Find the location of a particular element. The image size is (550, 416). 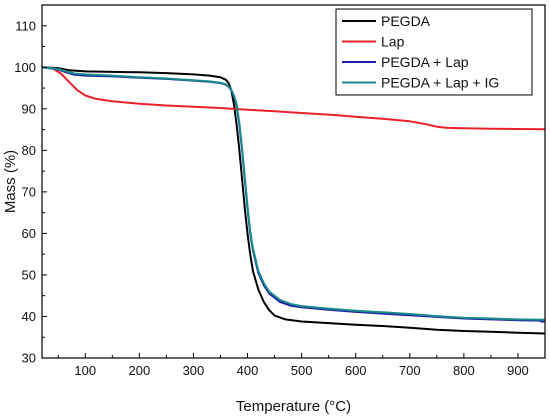

y-tick-label: 70 is located at coordinates (29, 191).